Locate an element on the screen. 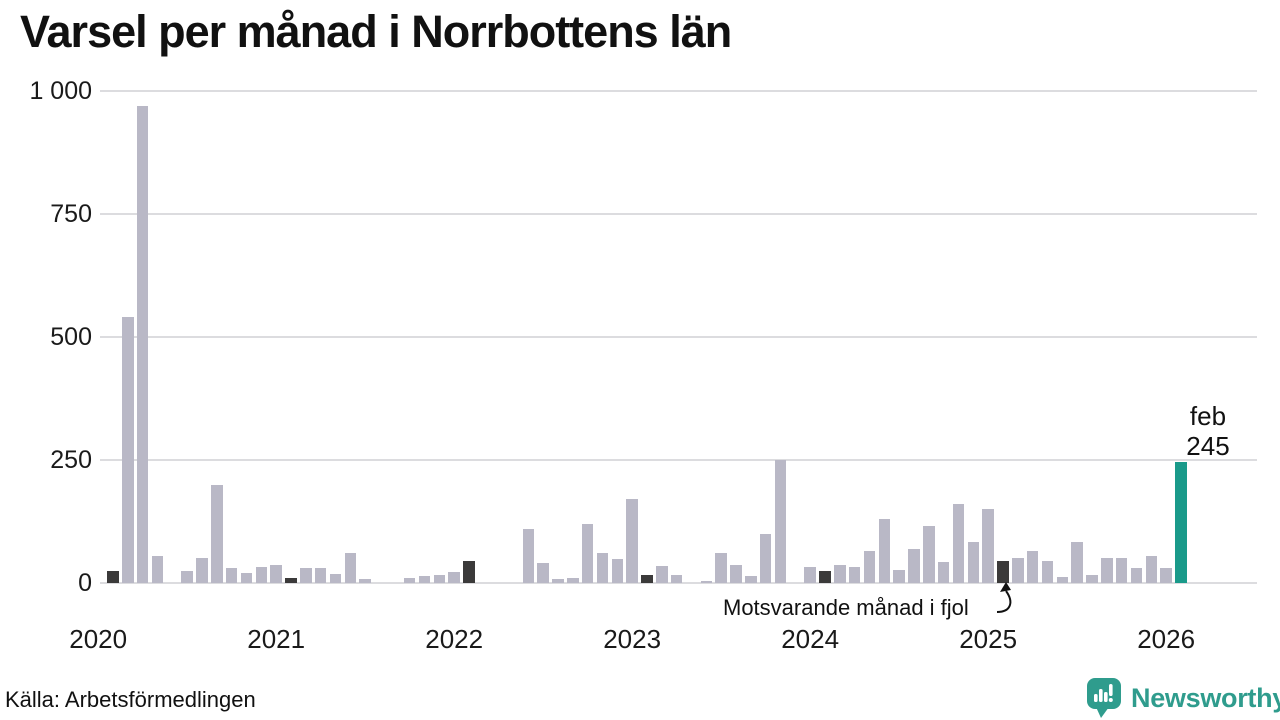  x-tick-label-2026: 2026 is located at coordinates (1166, 639).